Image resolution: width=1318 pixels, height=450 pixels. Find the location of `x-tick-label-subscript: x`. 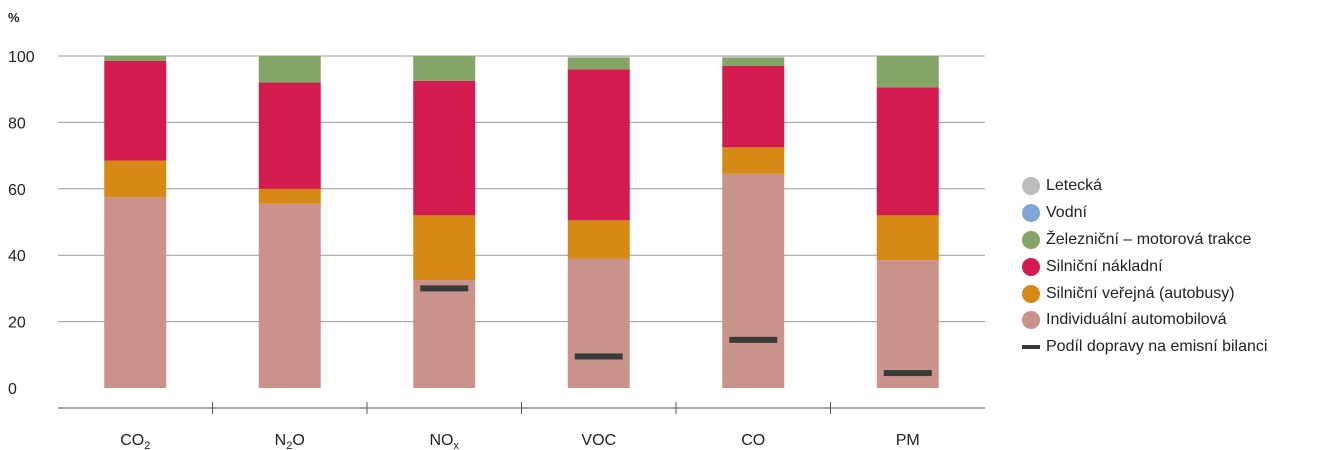

x-tick-label-subscript: x is located at coordinates (457, 445).